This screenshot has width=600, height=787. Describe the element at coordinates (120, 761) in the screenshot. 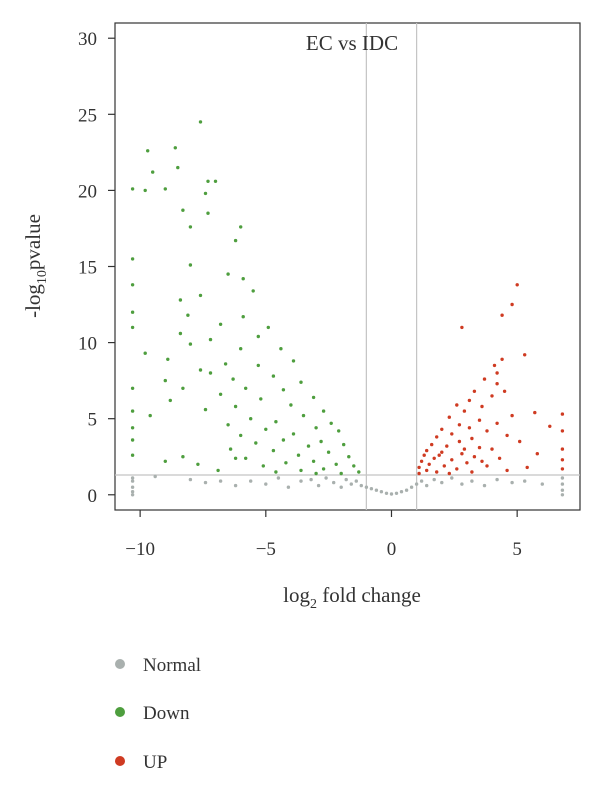

I see `legend-swatch-up` at that location.